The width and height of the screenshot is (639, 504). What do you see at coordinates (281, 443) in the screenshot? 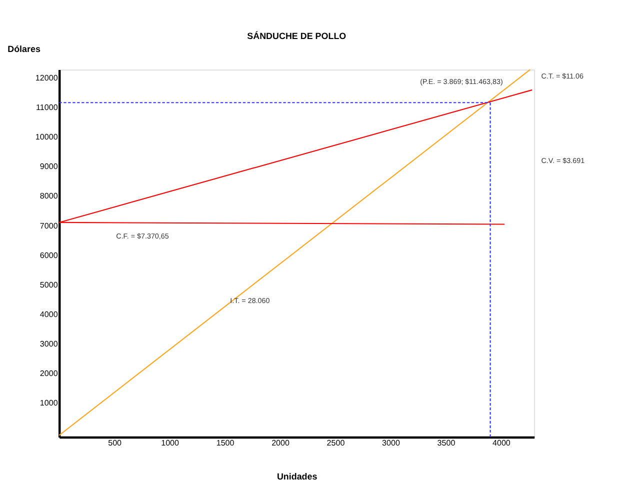
I see `x-tick-label: 2000` at bounding box center [281, 443].